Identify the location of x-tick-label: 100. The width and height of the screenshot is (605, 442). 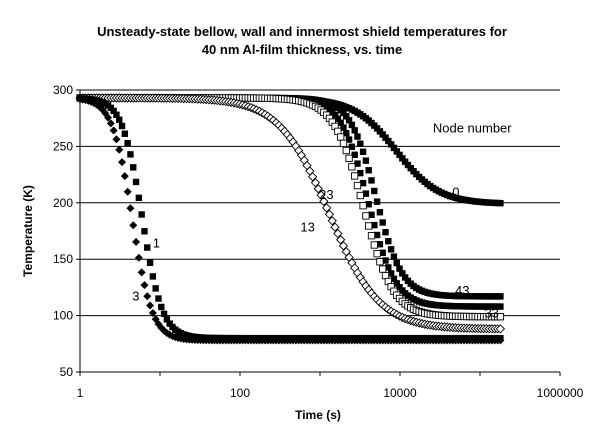
(240, 393).